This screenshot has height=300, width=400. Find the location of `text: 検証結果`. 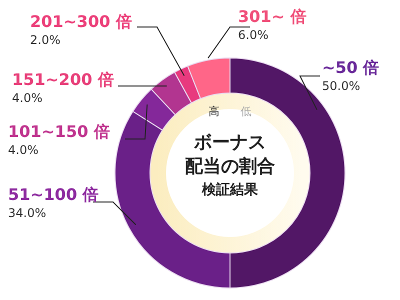

text: 検証結果 is located at coordinates (230, 189).